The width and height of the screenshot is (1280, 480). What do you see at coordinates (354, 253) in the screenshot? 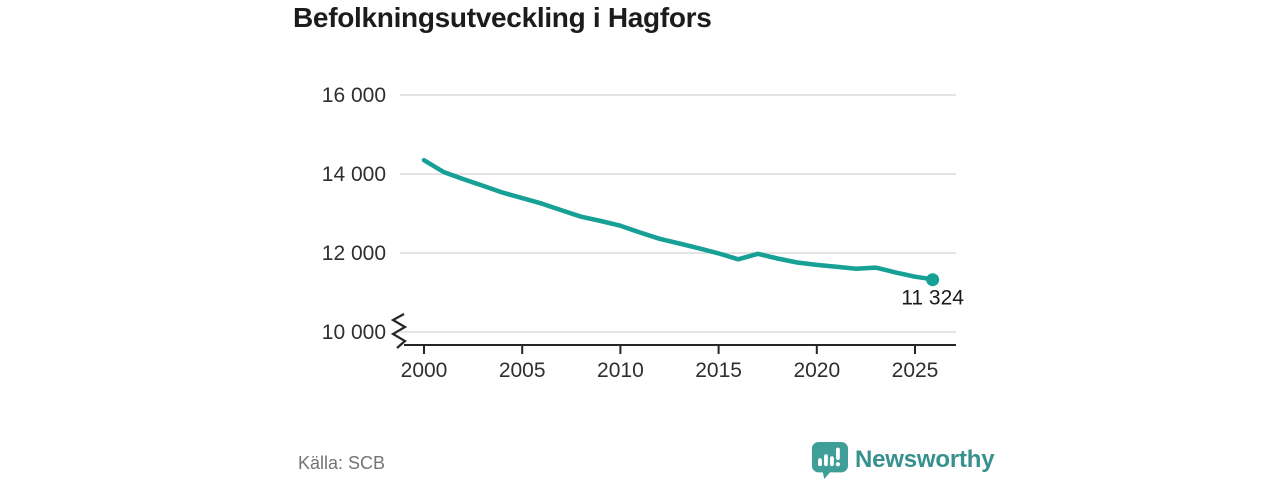
I see `y-axis-tick-label: 12 000` at bounding box center [354, 253].